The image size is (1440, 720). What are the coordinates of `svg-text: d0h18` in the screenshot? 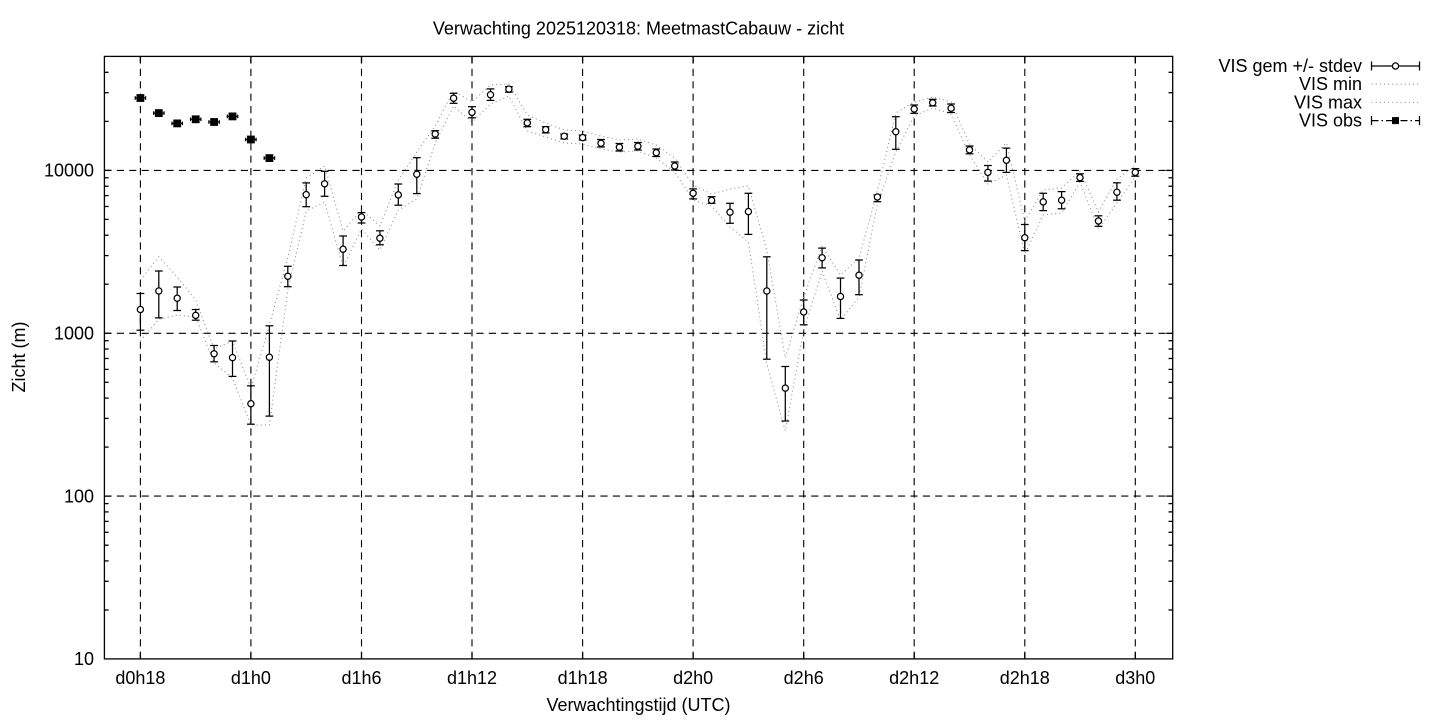 It's located at (140, 678).